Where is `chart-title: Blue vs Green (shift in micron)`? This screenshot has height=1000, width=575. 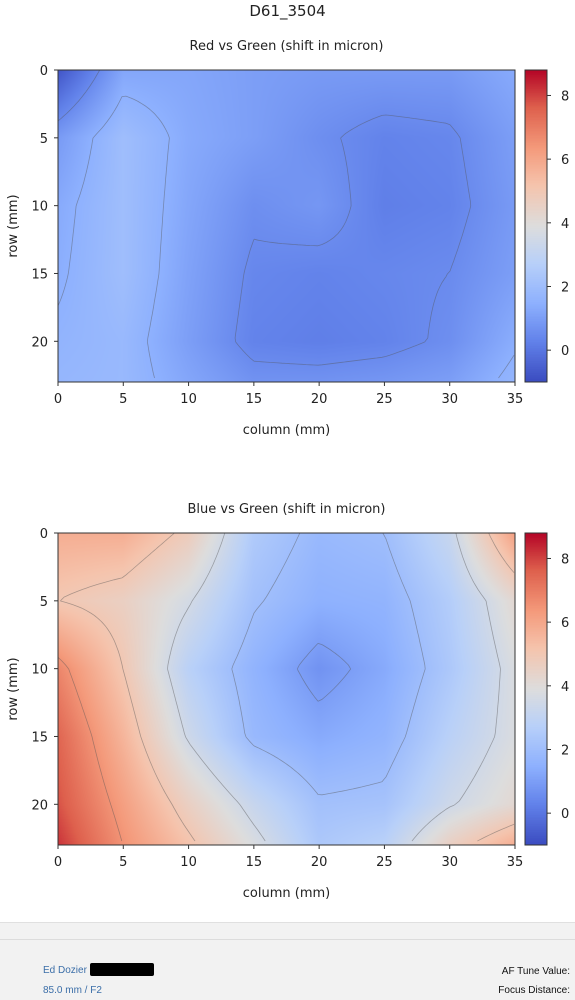 chart-title: Blue vs Green (shift in micron) is located at coordinates (286, 509).